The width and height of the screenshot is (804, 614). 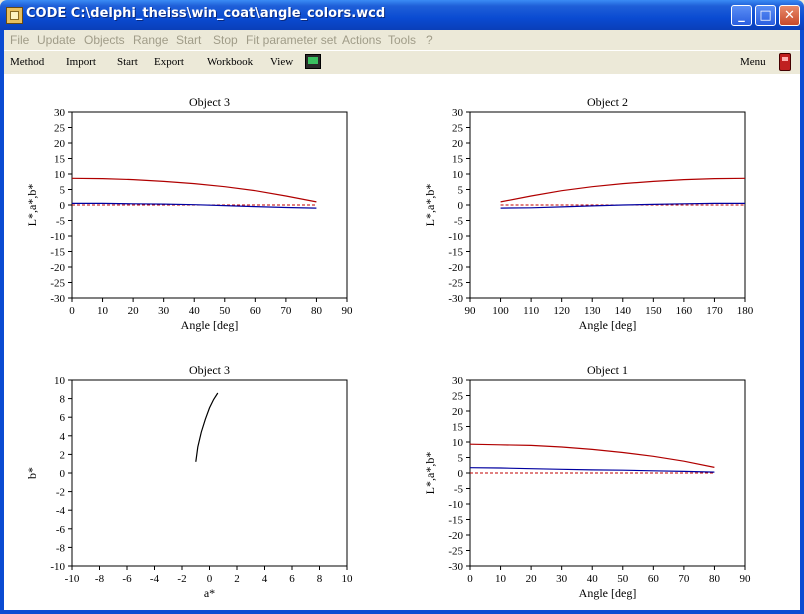 I want to click on chart3-ytick-label: -4, so click(x=61, y=511).